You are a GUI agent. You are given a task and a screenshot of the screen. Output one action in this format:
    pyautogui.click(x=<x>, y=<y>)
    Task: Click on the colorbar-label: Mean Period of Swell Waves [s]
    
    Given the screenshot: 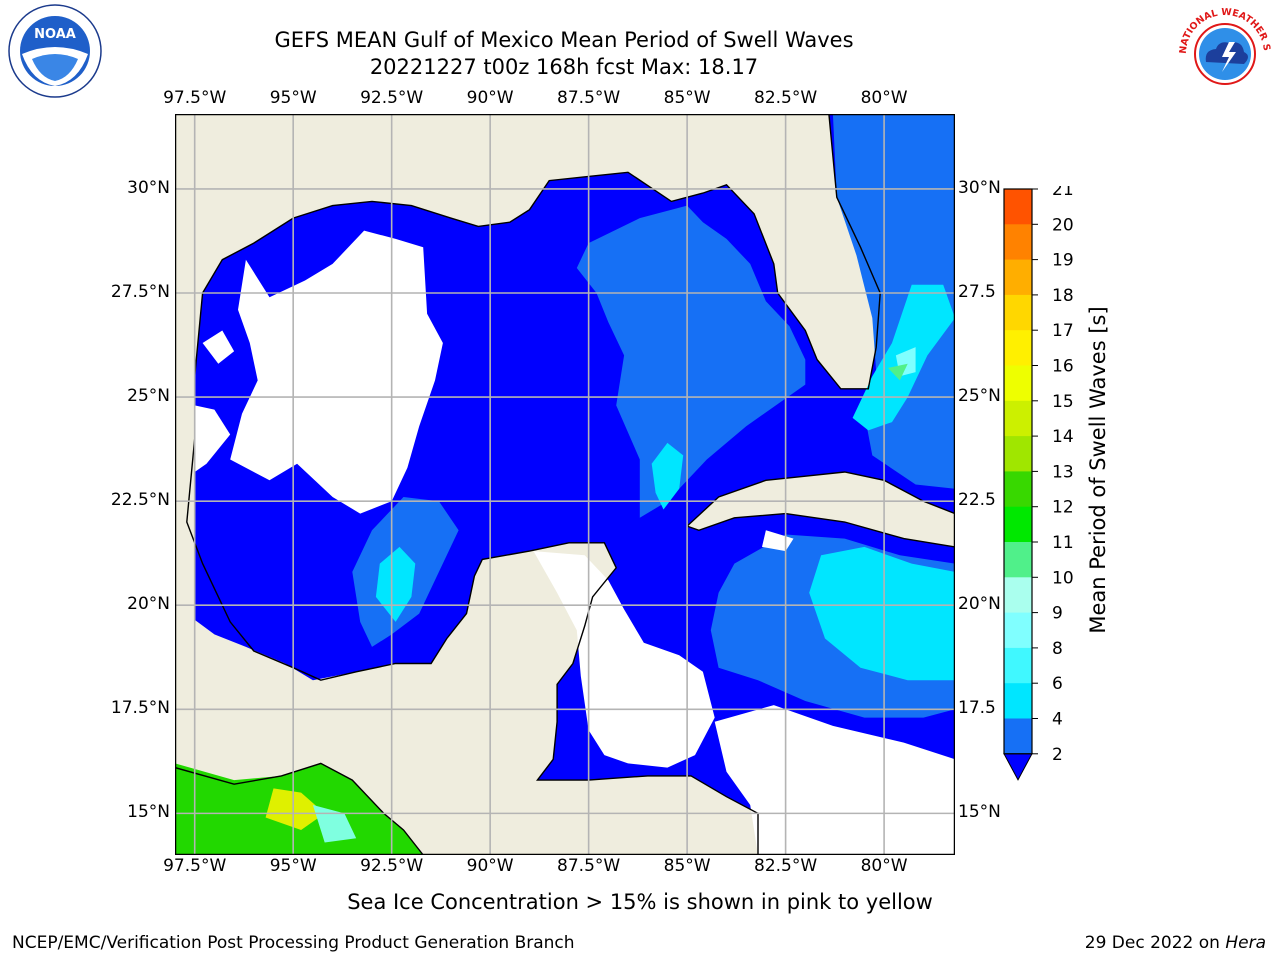 What is the action you would take?
    pyautogui.click(x=1098, y=470)
    